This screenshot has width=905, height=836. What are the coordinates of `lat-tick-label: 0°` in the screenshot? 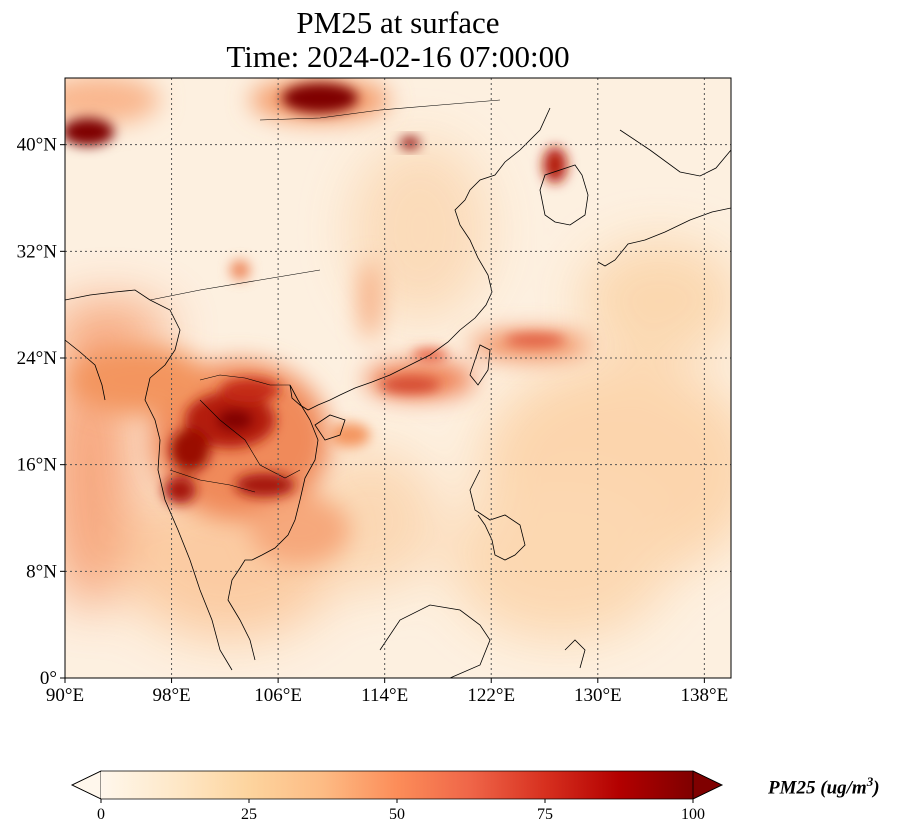 It's located at (48, 678).